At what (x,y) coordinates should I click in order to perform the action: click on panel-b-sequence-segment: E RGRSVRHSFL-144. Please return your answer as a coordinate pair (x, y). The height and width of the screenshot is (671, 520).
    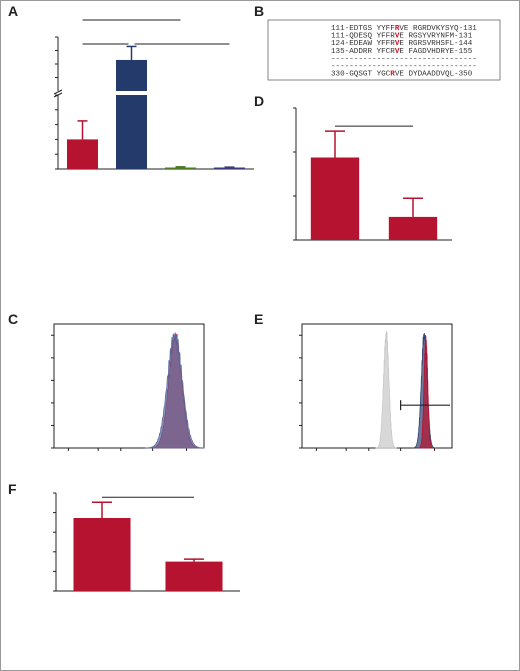
    Looking at the image, I should click on (435, 44).